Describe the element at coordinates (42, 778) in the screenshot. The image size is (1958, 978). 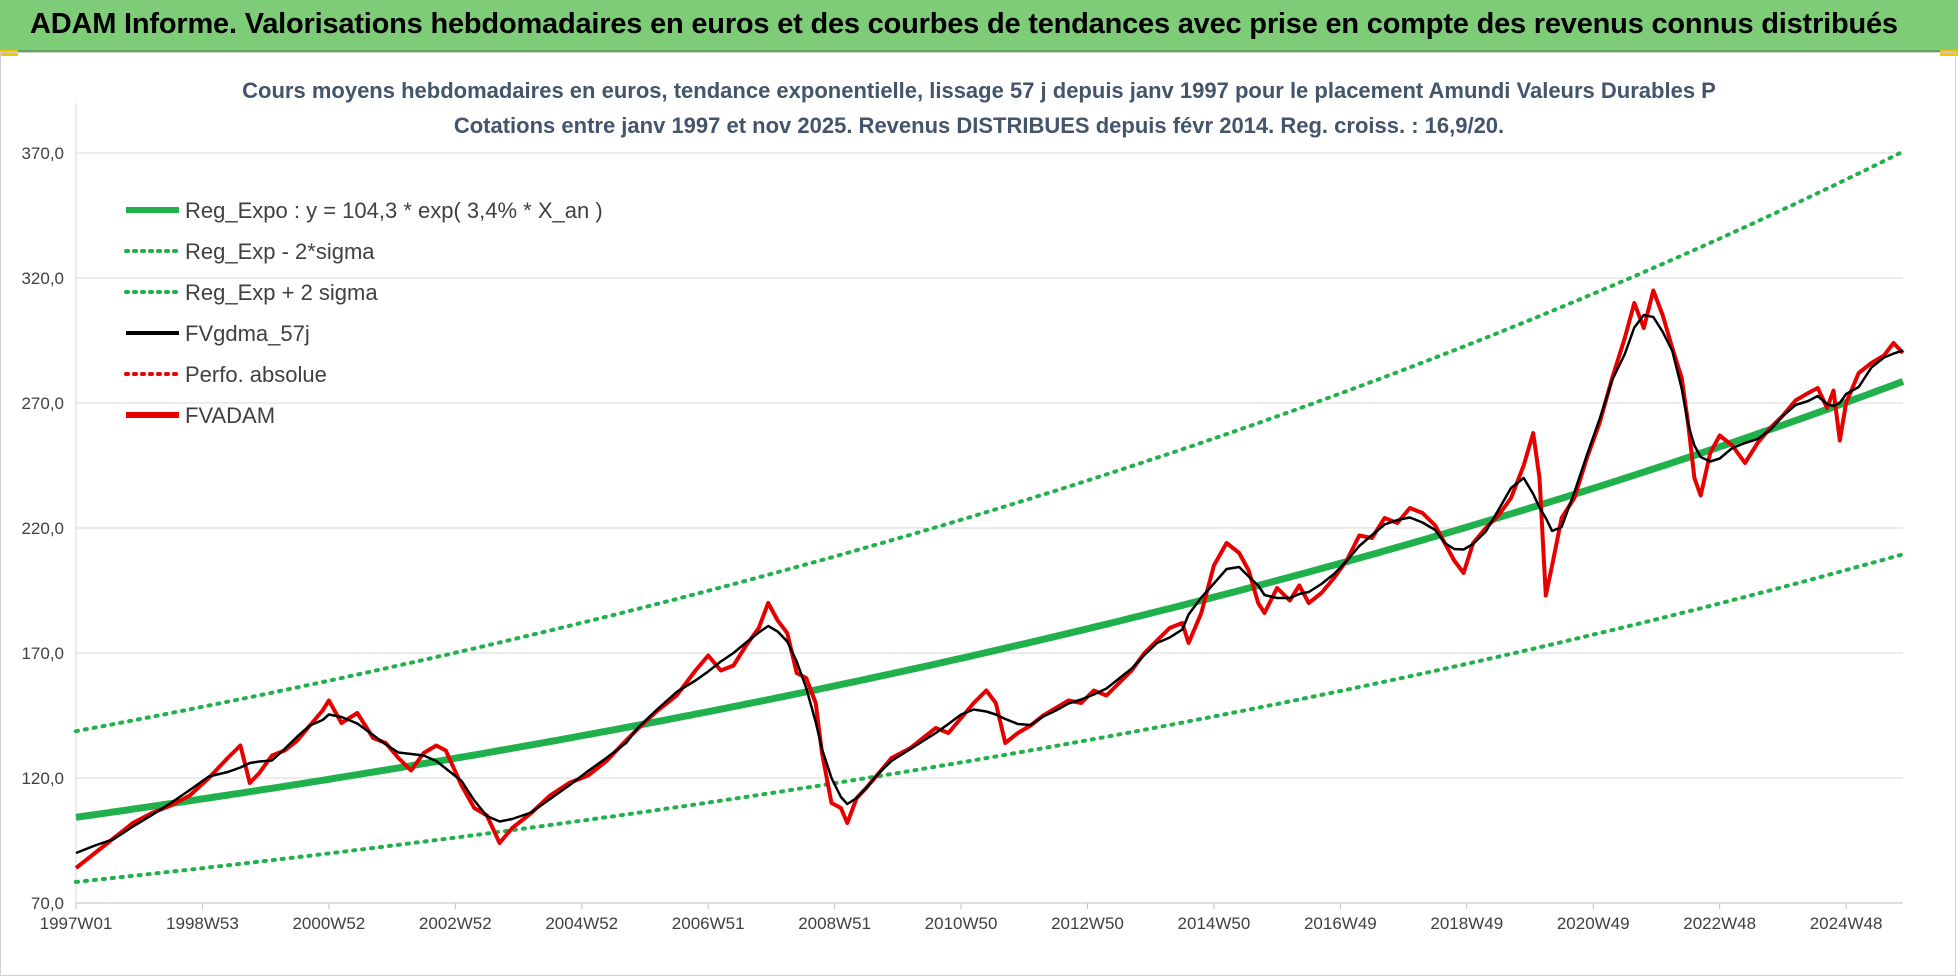
I see `y-tick-label: 120,0` at that location.